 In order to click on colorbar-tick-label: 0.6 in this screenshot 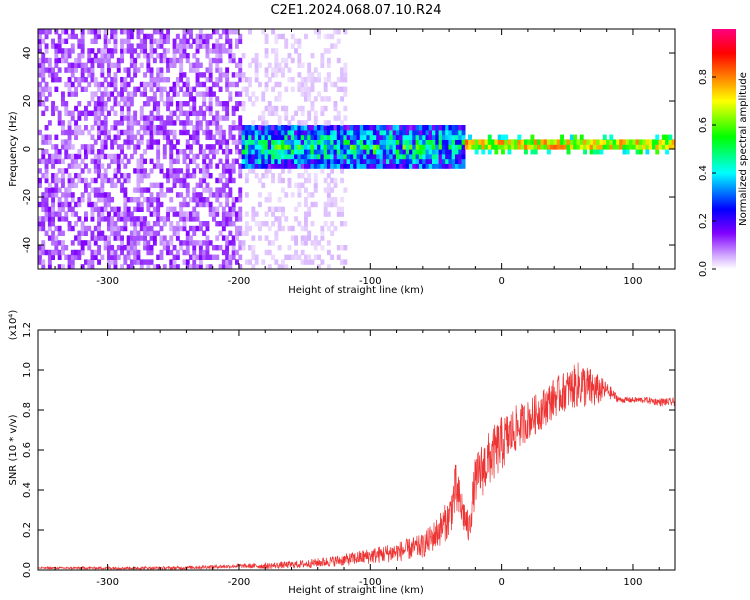, I will do `click(703, 125)`.